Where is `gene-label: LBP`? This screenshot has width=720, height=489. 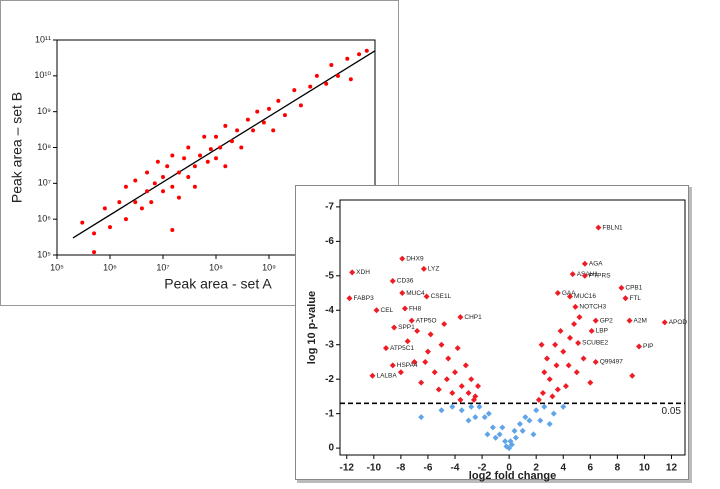 gene-label: LBP is located at coordinates (602, 331).